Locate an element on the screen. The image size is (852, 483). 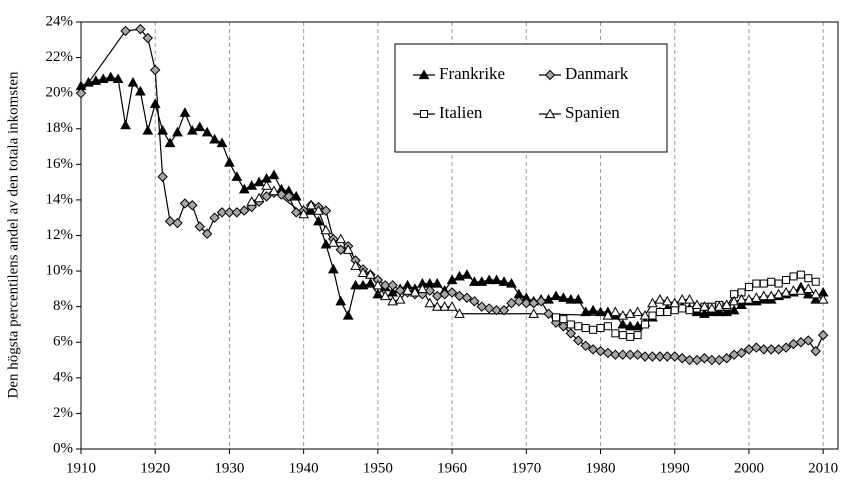
legend-box is located at coordinates (531, 98).